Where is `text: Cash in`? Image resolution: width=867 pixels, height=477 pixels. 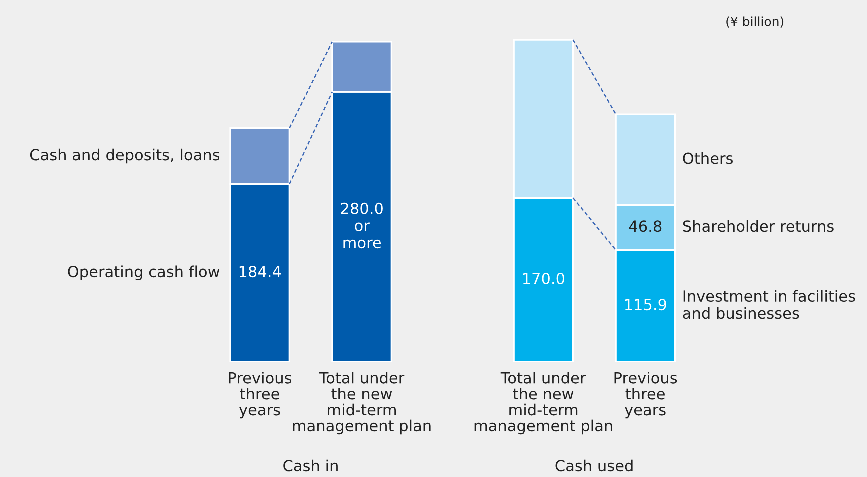
text: Cash in is located at coordinates (311, 466).